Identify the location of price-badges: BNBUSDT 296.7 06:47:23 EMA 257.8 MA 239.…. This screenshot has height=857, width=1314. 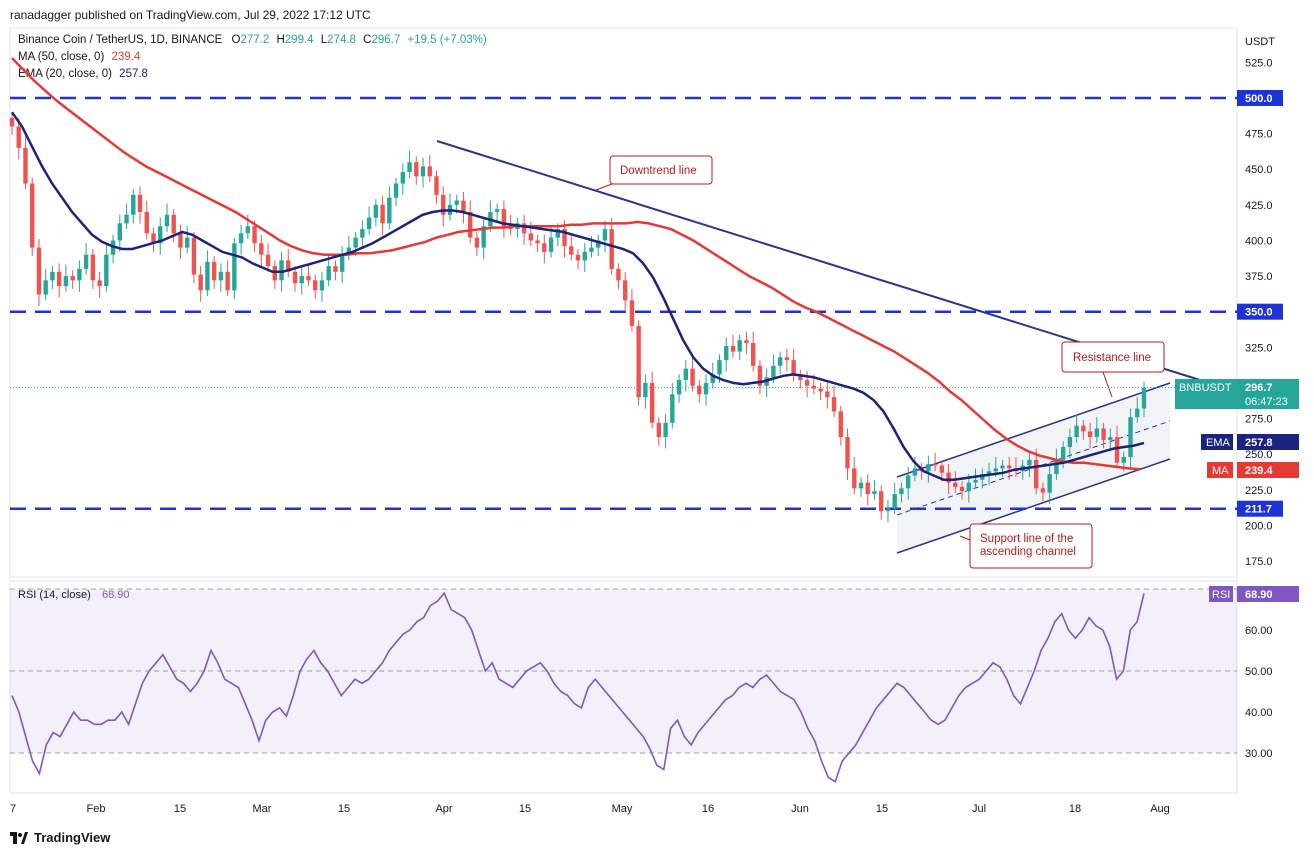
(1237, 490).